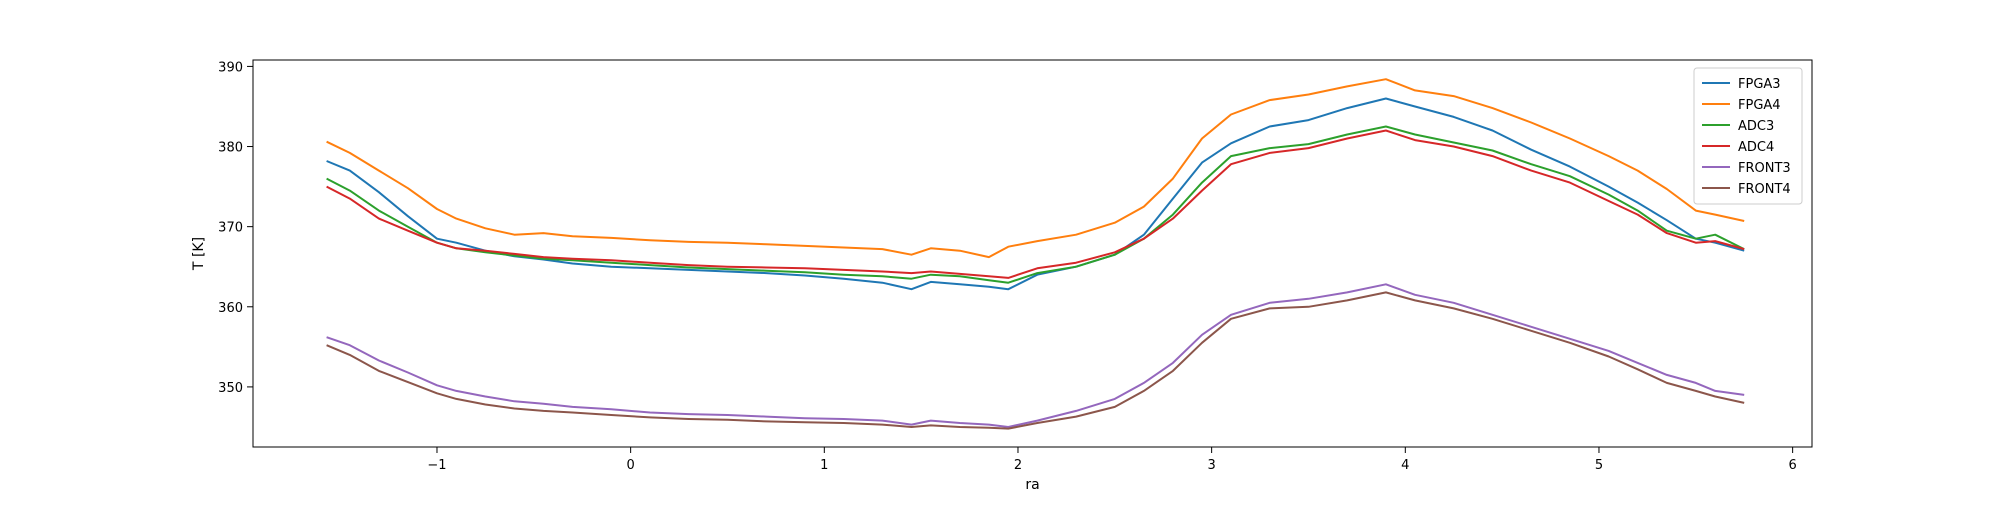 This screenshot has height=505, width=2000. I want to click on y-tick-label: 390, so click(230, 67).